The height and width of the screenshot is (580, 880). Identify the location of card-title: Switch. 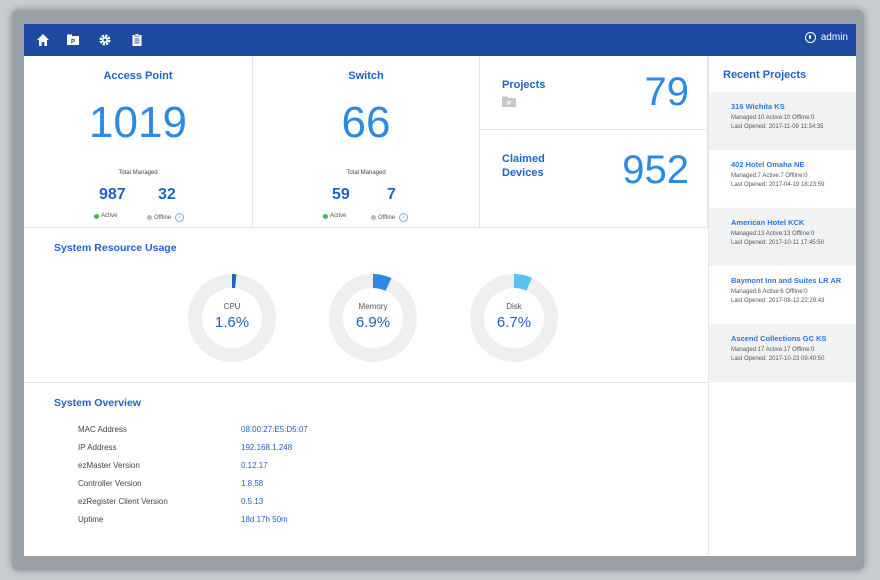
(366, 76).